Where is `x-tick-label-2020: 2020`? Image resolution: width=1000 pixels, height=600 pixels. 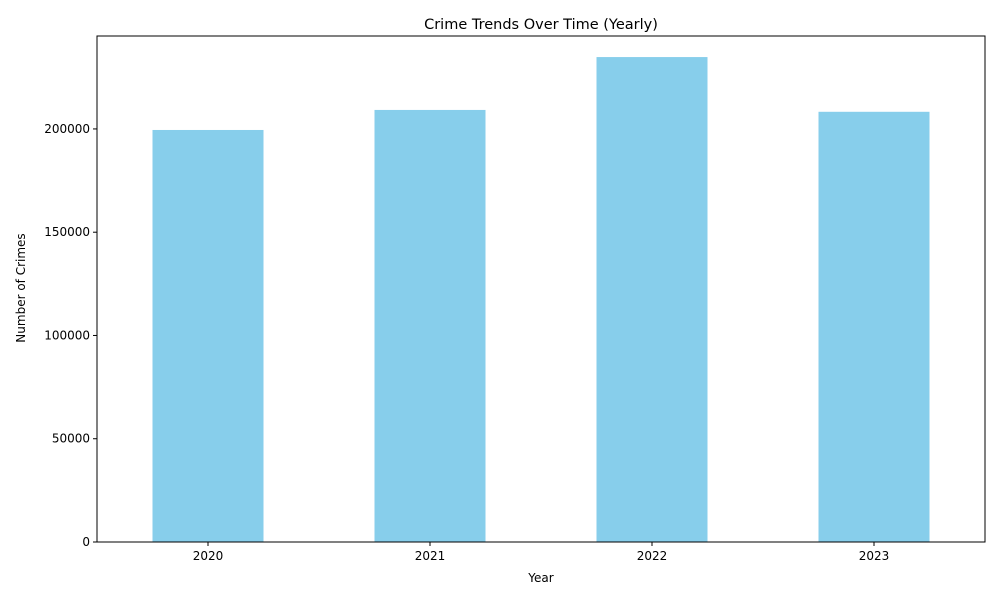 x-tick-label-2020: 2020 is located at coordinates (208, 556).